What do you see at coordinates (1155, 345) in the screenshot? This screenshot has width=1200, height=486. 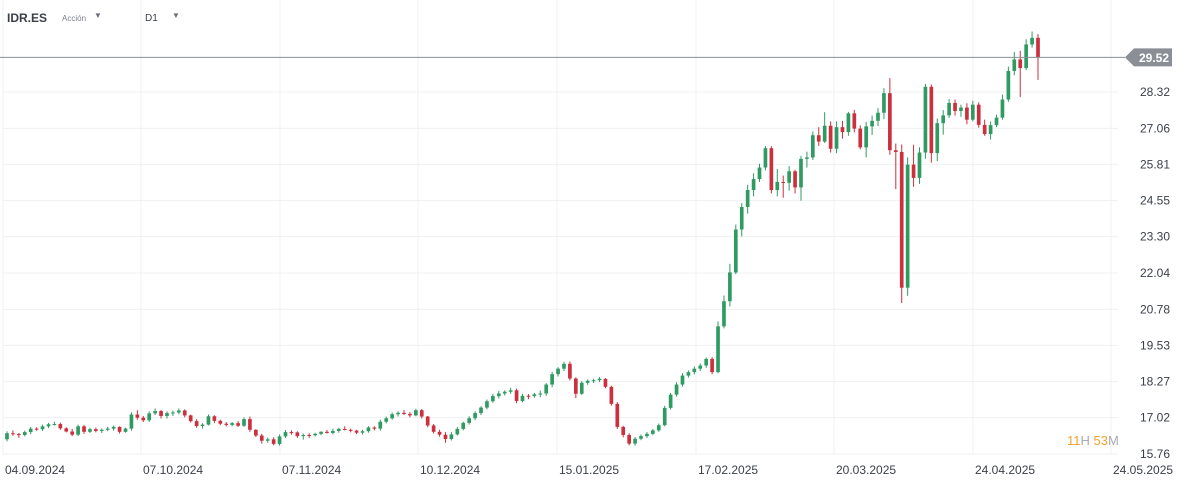 I see `y-tick-label: 19.53` at bounding box center [1155, 345].